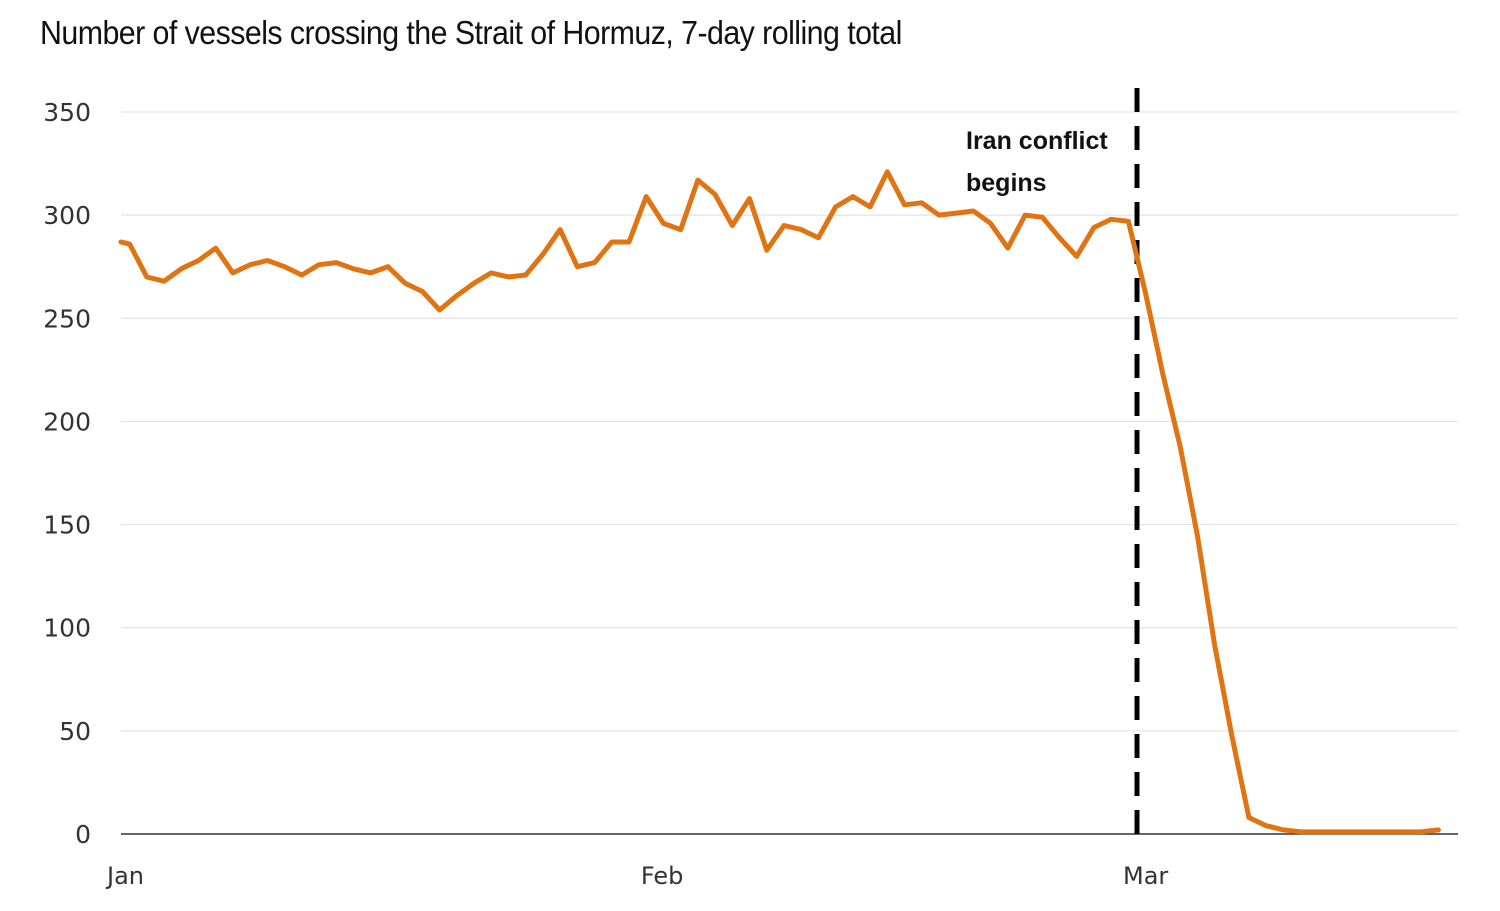 This screenshot has height=911, width=1500. Describe the element at coordinates (662, 876) in the screenshot. I see `x-tick-label: Feb` at that location.